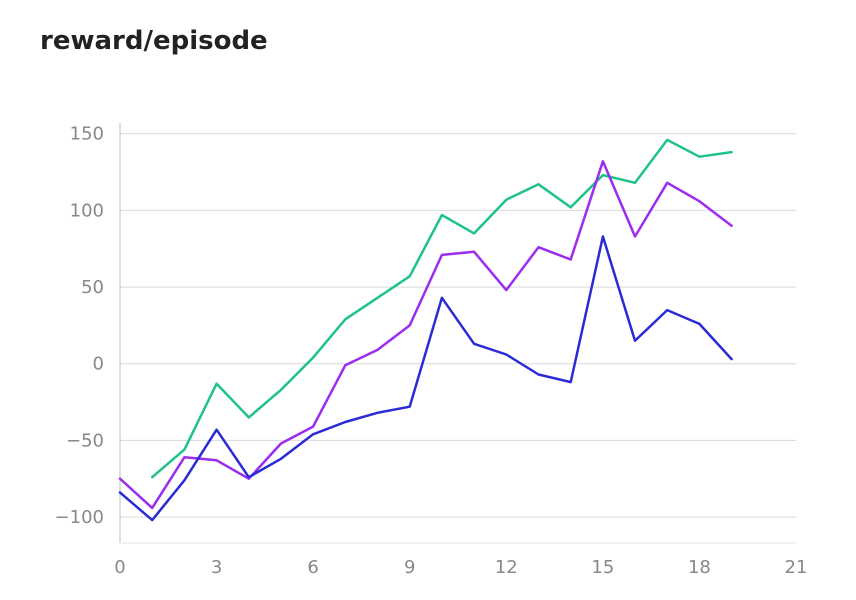  Describe the element at coordinates (79, 517) in the screenshot. I see `y-tick-label: −100` at that location.